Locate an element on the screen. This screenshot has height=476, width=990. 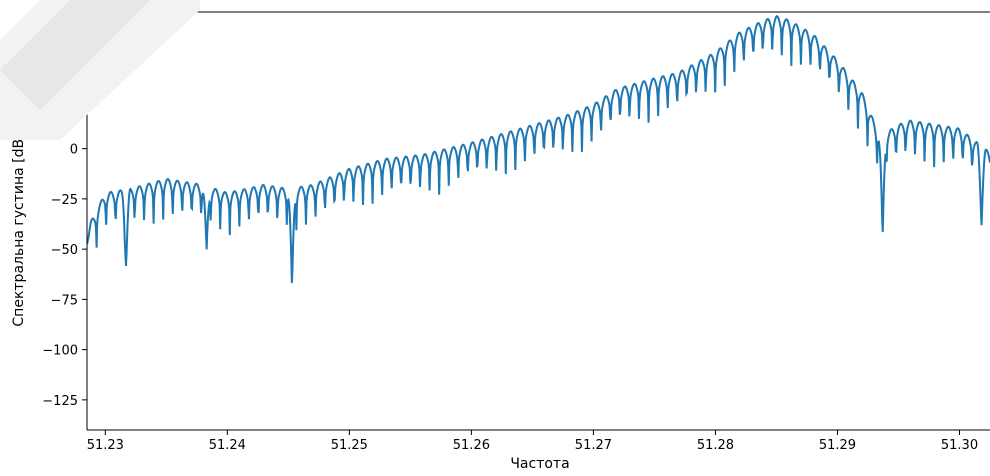
y-tick-label: −50 is located at coordinates (64, 250).